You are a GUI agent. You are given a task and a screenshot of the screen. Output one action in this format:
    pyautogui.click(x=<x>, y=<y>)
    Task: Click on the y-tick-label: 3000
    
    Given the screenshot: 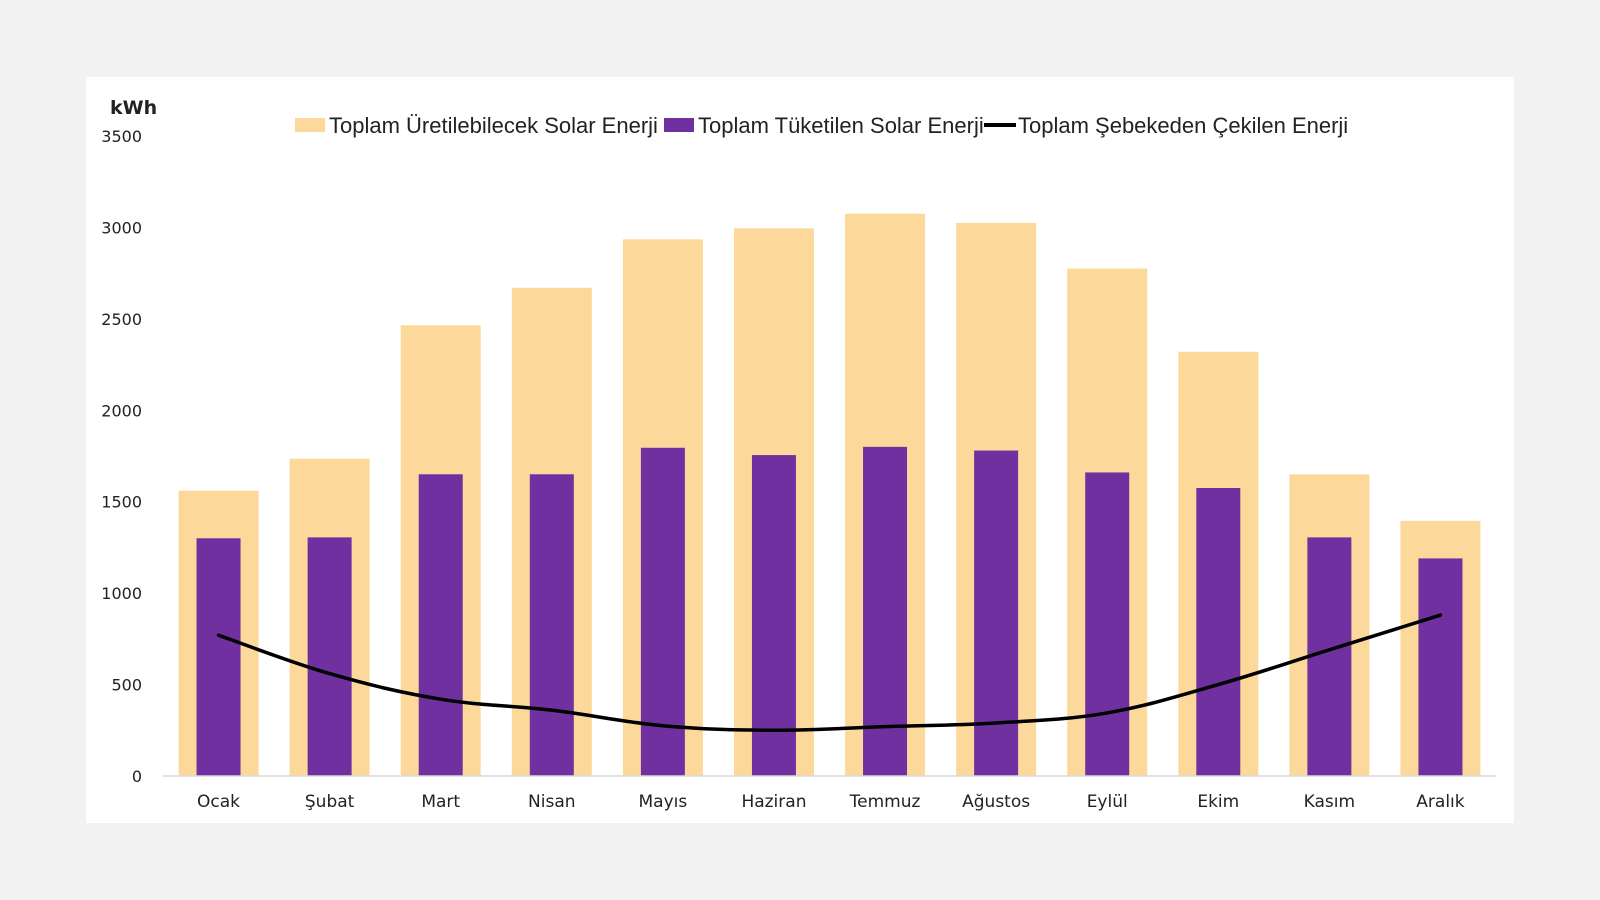 What is the action you would take?
    pyautogui.click(x=121, y=227)
    